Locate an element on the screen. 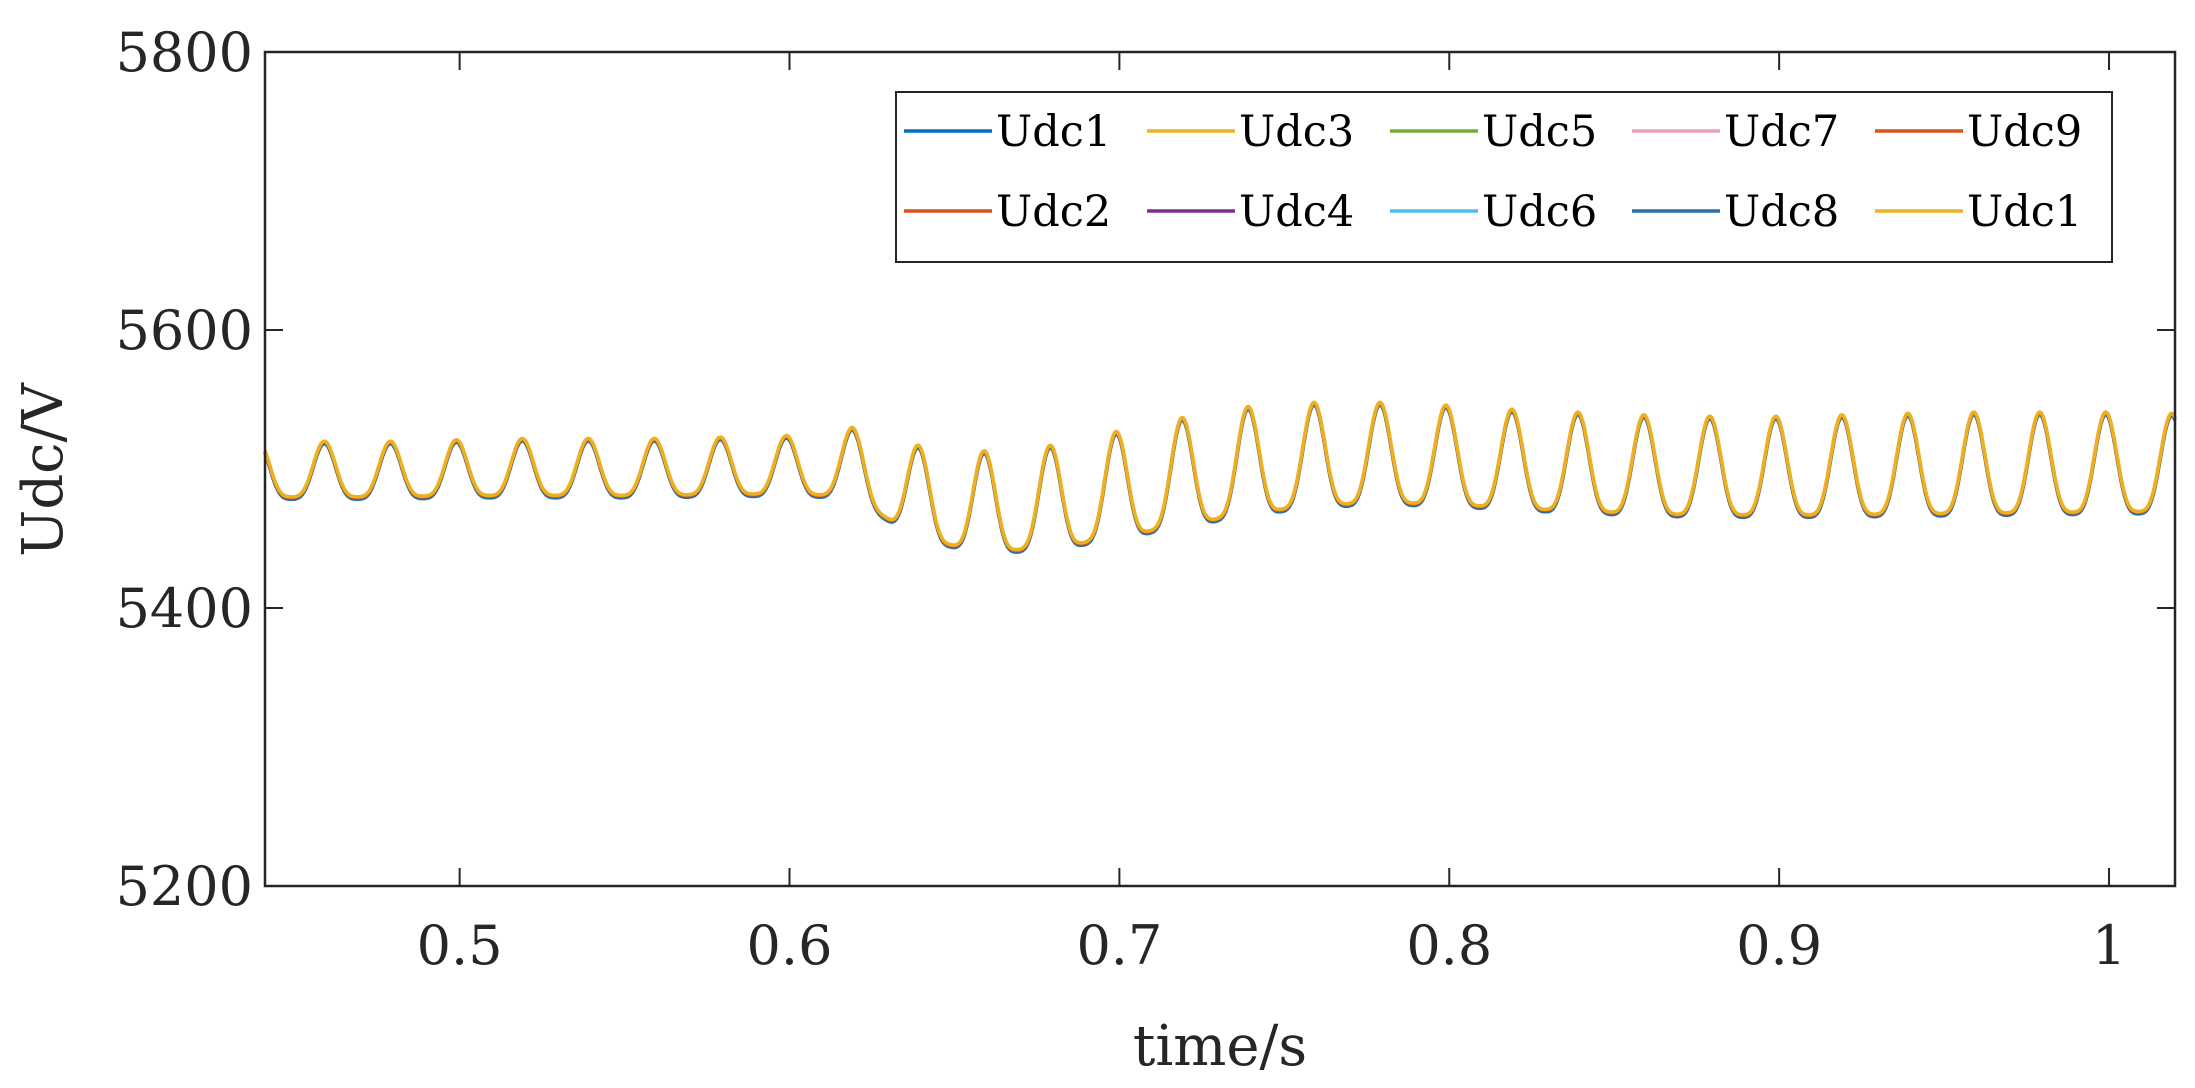  x-tick-label: 0.9 is located at coordinates (1779, 945).